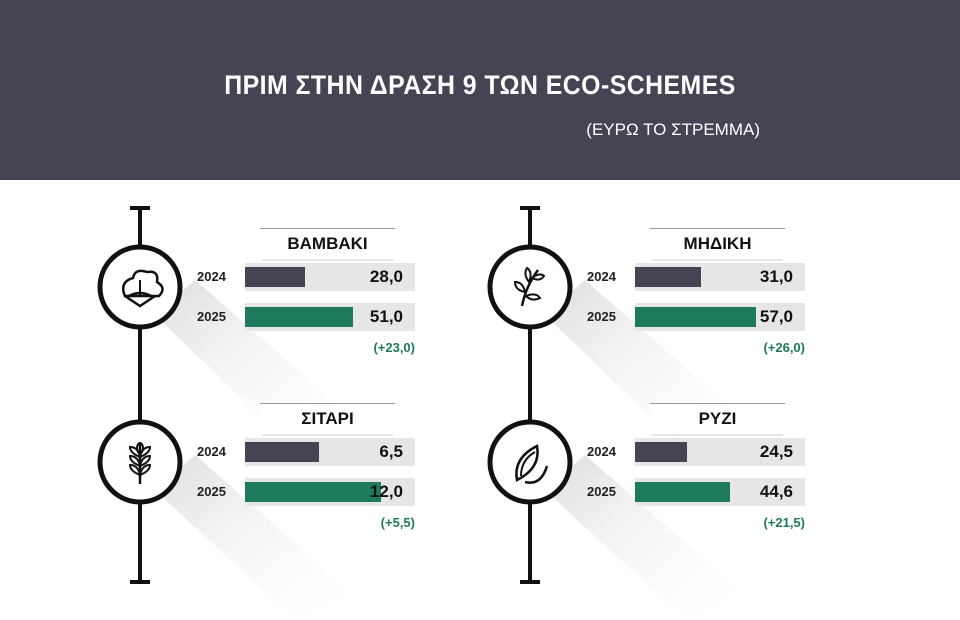 Image resolution: width=960 pixels, height=620 pixels. What do you see at coordinates (140, 462) in the screenshot?
I see `wheat-icon` at bounding box center [140, 462].